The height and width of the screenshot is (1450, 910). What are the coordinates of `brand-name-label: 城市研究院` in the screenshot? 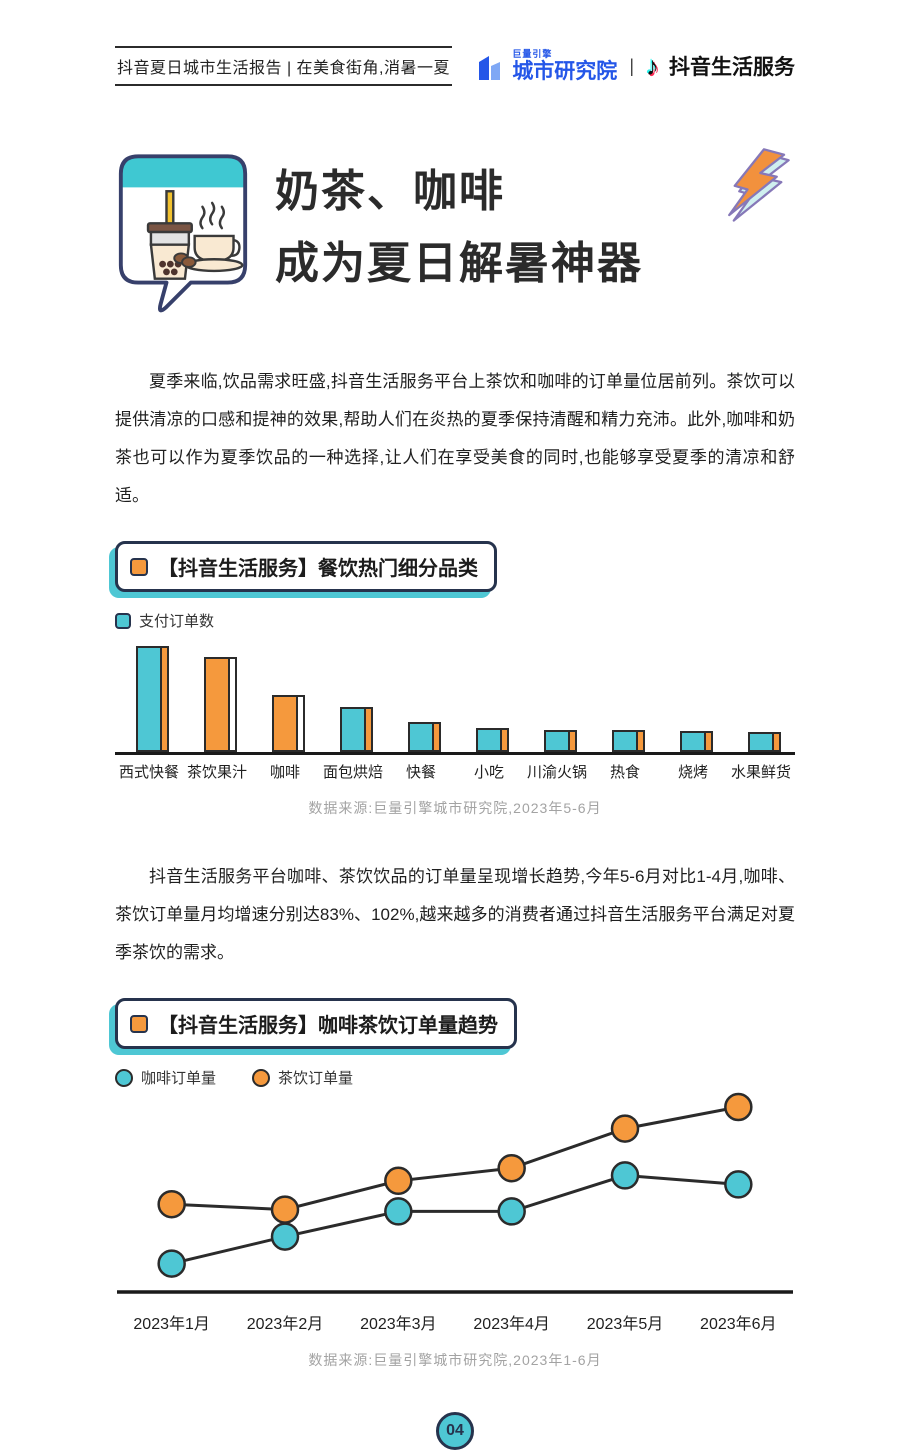 It's located at (565, 71).